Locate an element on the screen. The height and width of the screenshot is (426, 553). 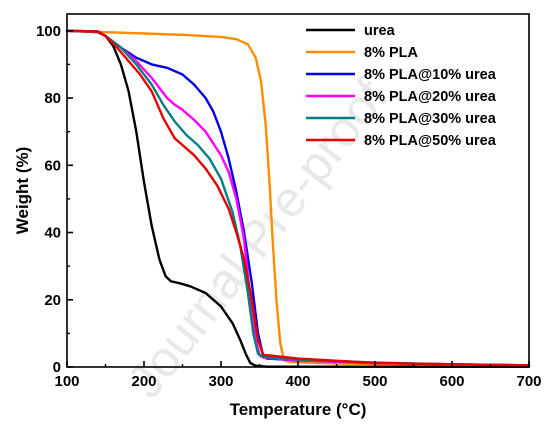
x-tick-label: 400 is located at coordinates (297, 381).